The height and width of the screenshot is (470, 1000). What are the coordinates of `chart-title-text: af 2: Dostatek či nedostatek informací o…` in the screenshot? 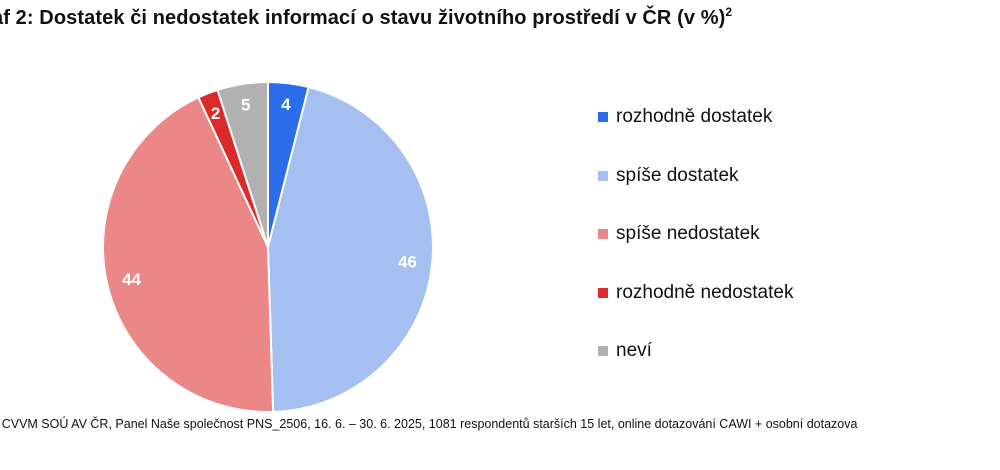 It's located at (363, 18).